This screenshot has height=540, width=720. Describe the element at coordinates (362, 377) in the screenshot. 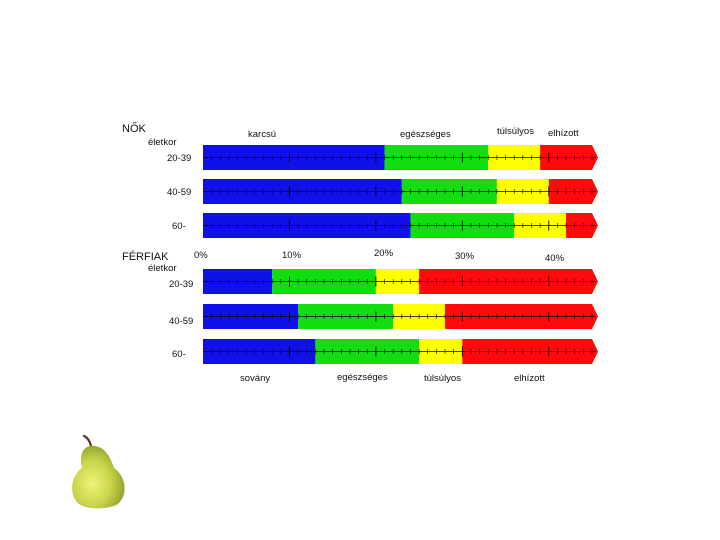

I see `men-zone-label-healthy: egészséges` at that location.